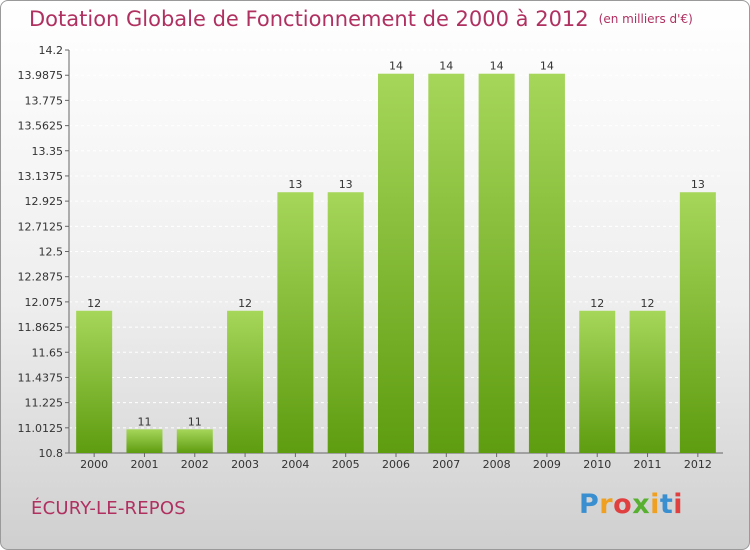  I want to click on logo-letter: r, so click(606, 504).